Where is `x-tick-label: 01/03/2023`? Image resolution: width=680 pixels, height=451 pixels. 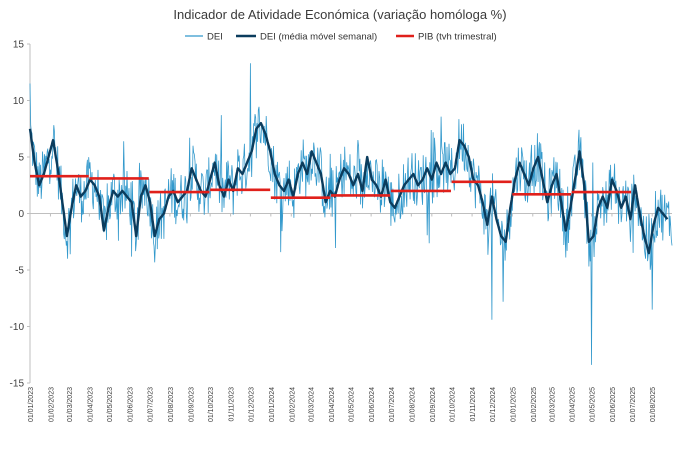
x-tick-label: 01/03/2023 is located at coordinates (70, 404).